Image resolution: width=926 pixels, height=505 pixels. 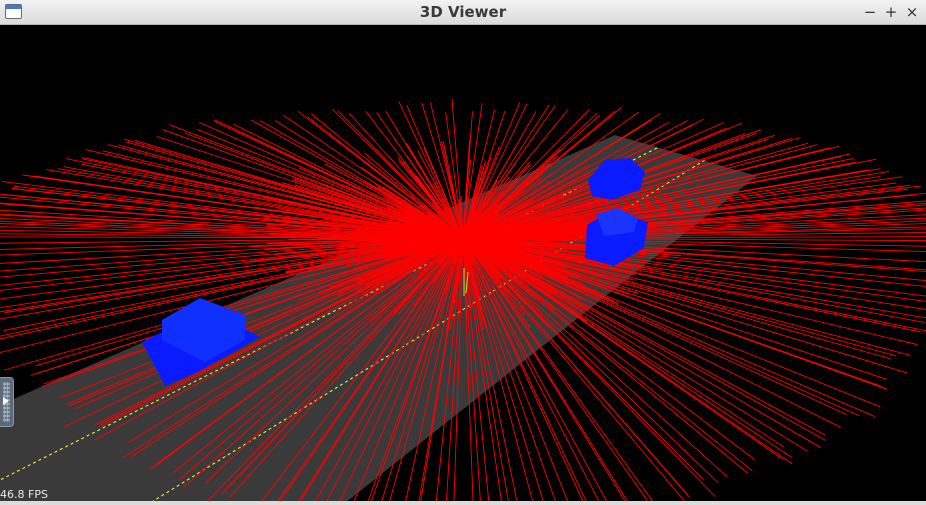 What do you see at coordinates (870, 12) in the screenshot?
I see `minimize-button: −` at bounding box center [870, 12].